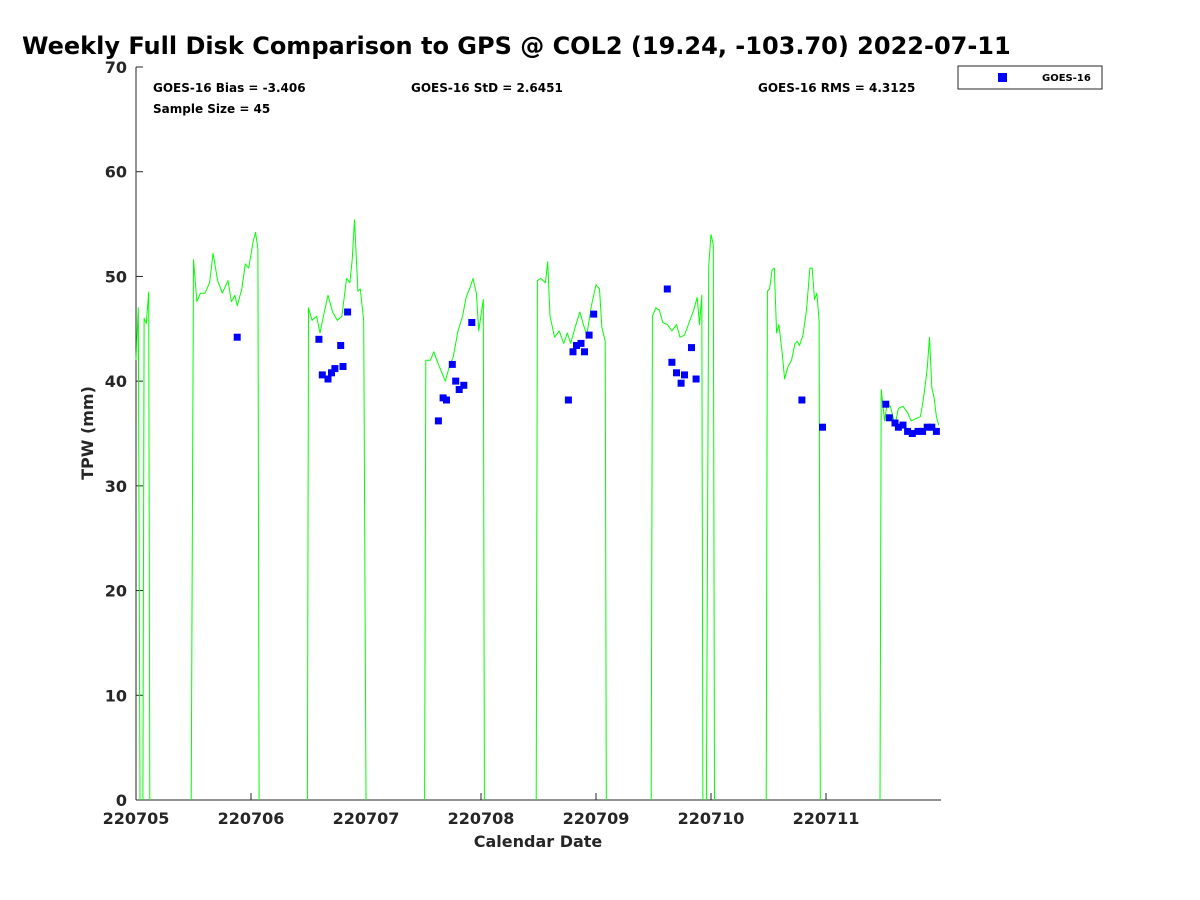 This screenshot has width=1200, height=900. What do you see at coordinates (116, 381) in the screenshot?
I see `y-tick-label: 40` at bounding box center [116, 381].